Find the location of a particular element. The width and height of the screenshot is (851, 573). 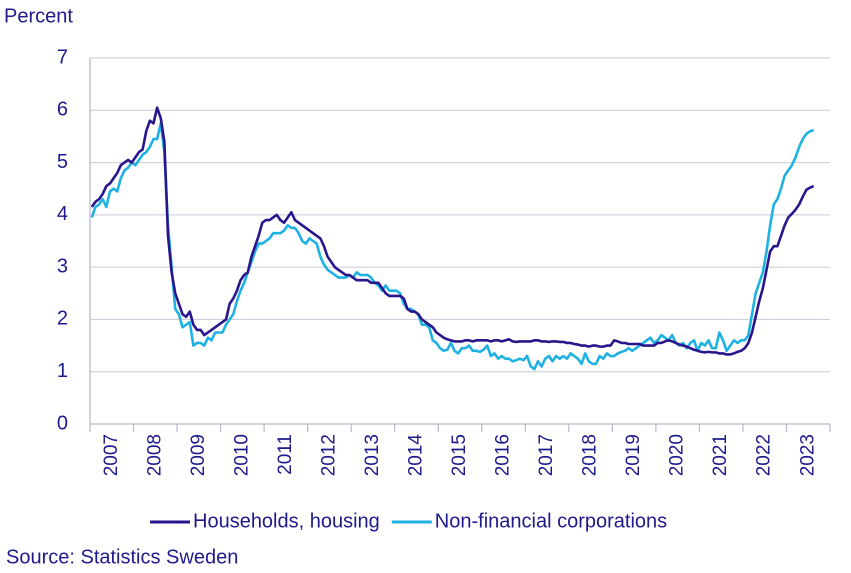

x-tick-label: 2017 is located at coordinates (546, 455).